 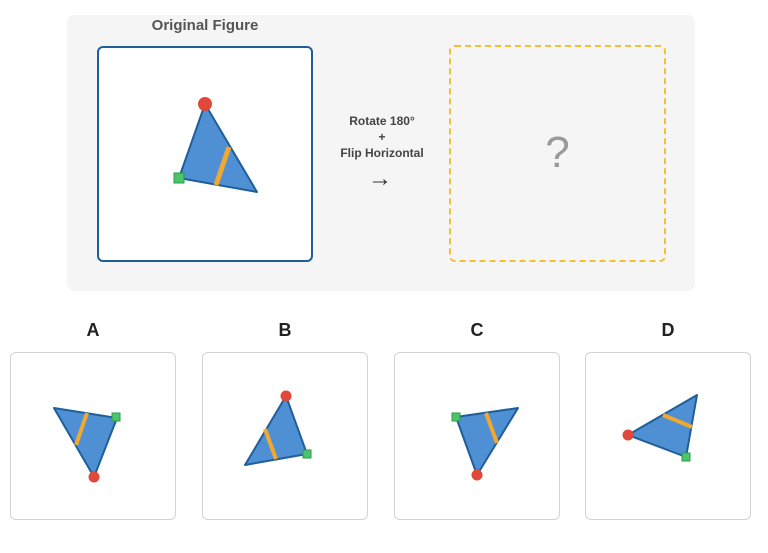 I want to click on option-d-stripe, so click(x=677, y=421).